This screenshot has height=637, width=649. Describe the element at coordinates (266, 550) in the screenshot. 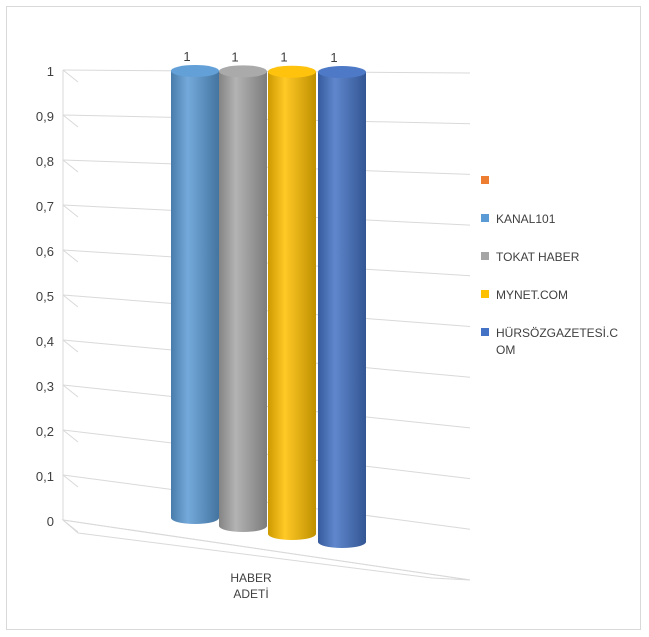

I see `gridline` at that location.